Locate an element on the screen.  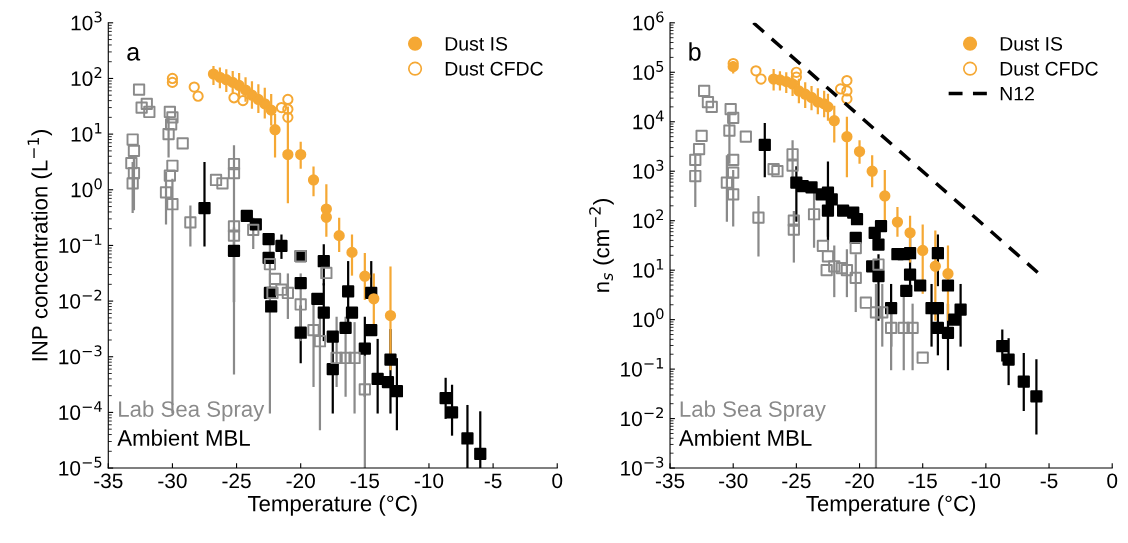
y-axis-title: n$_{s}$ (cm$^{−2}$) is located at coordinates (601, 245).